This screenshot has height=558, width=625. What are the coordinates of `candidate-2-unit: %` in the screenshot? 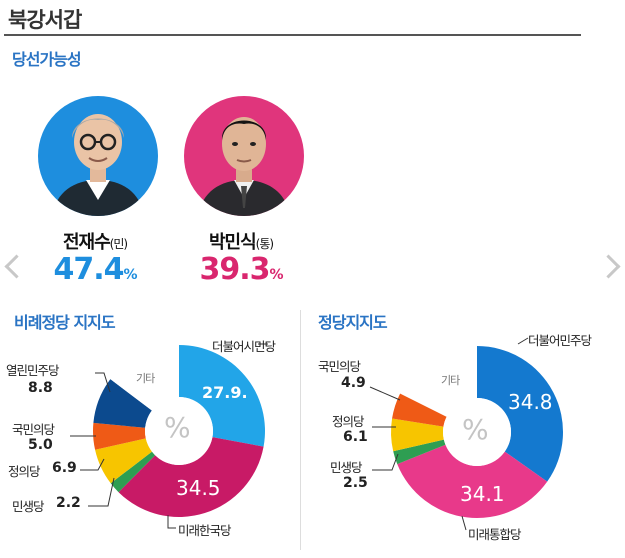 It's located at (276, 275).